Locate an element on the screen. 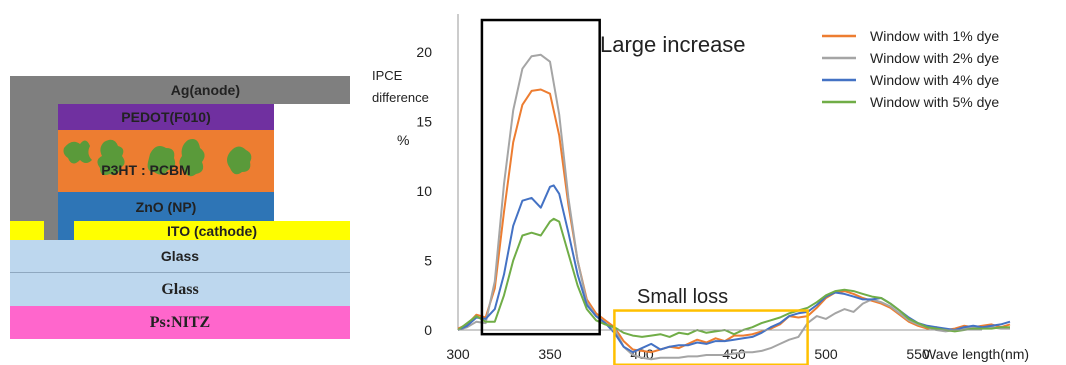 The height and width of the screenshot is (365, 1066). x-tick-label: 500 is located at coordinates (826, 354).